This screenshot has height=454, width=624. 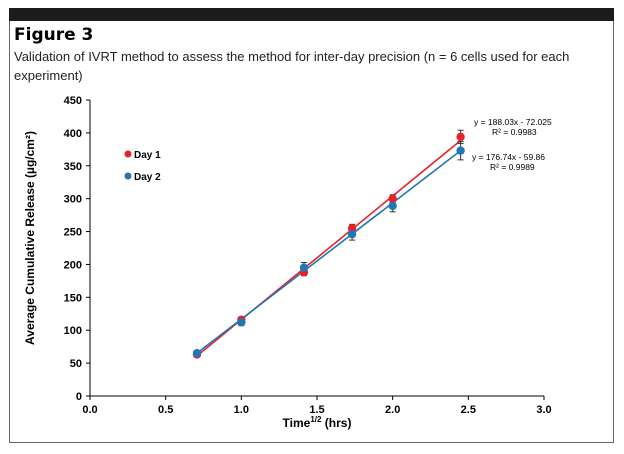 What do you see at coordinates (73, 200) in the screenshot?
I see `y-tick-label: 300` at bounding box center [73, 200].